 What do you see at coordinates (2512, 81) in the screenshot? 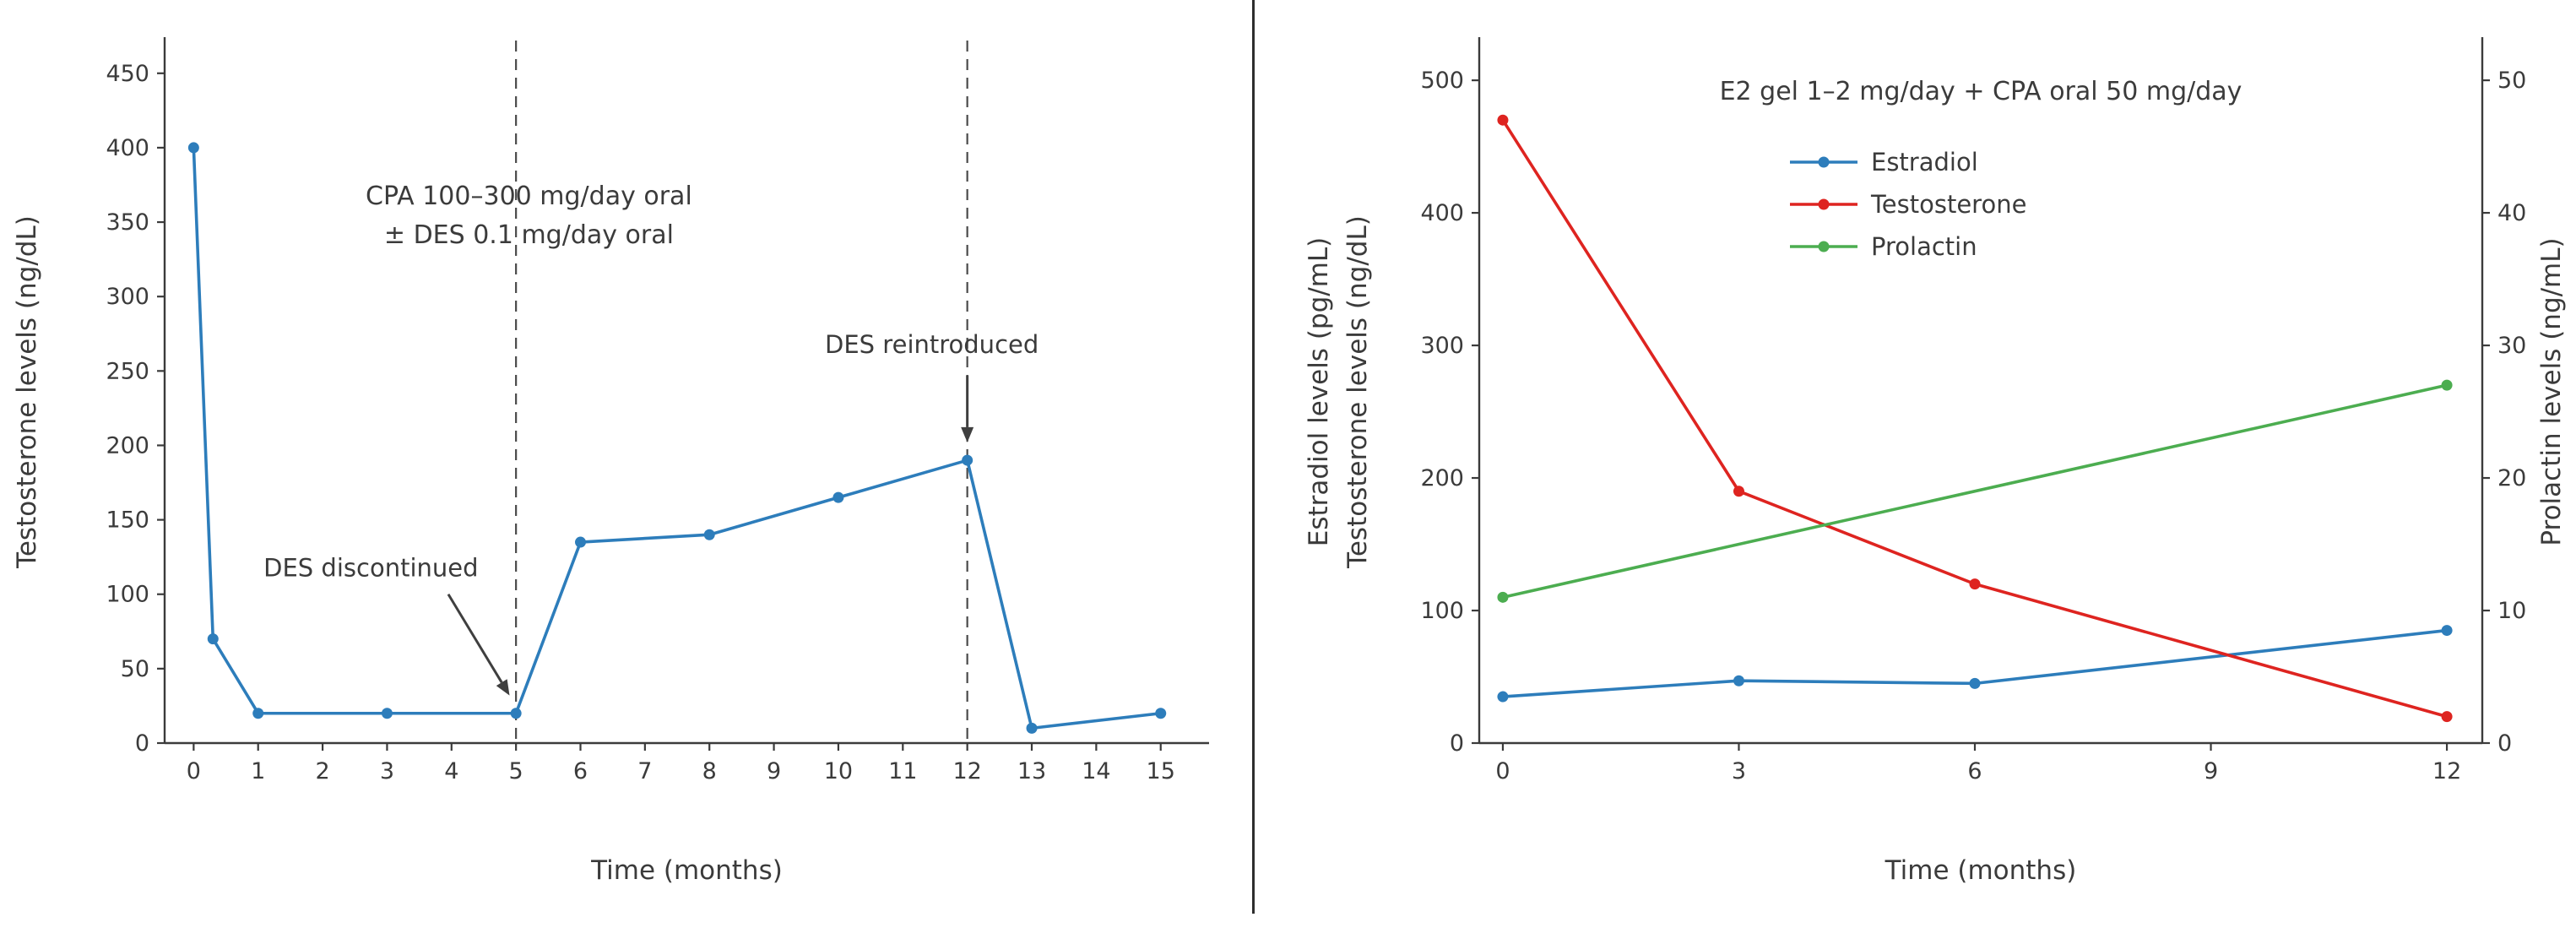
I see `right-y-tick-label: 50` at bounding box center [2512, 81].